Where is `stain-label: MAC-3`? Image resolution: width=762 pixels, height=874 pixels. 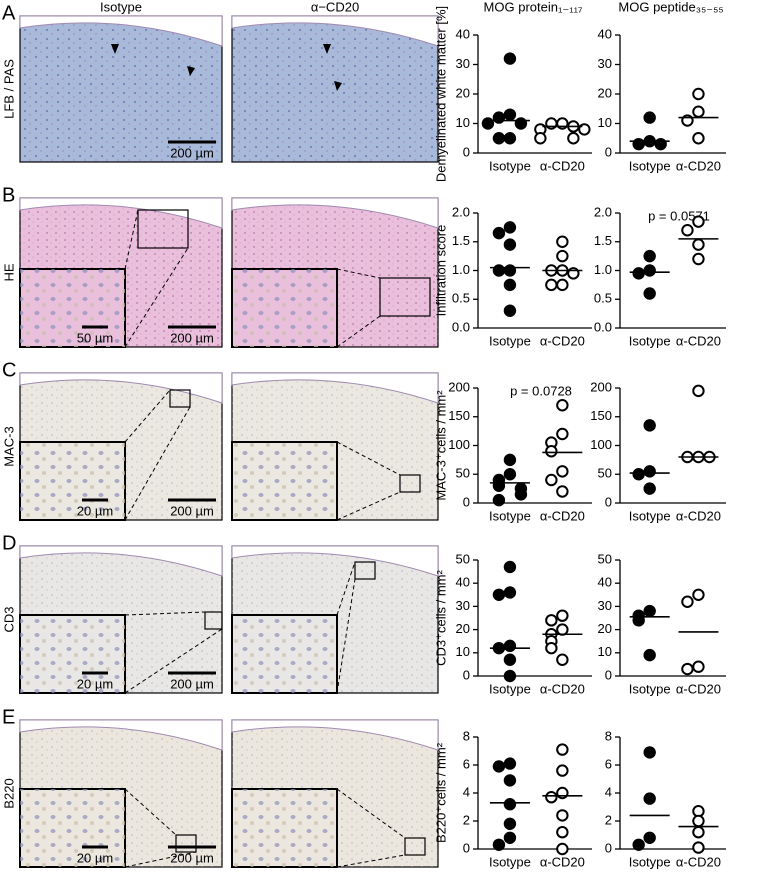 stain-label: MAC-3 is located at coordinates (8, 446).